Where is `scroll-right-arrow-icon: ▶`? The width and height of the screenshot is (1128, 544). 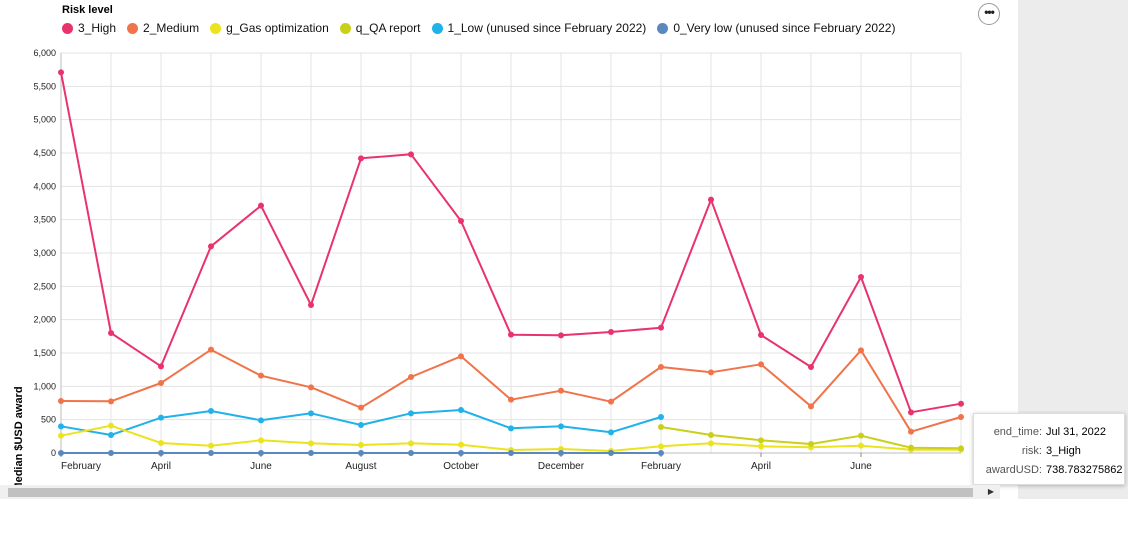 scroll-right-arrow-icon: ▶ is located at coordinates (991, 491).